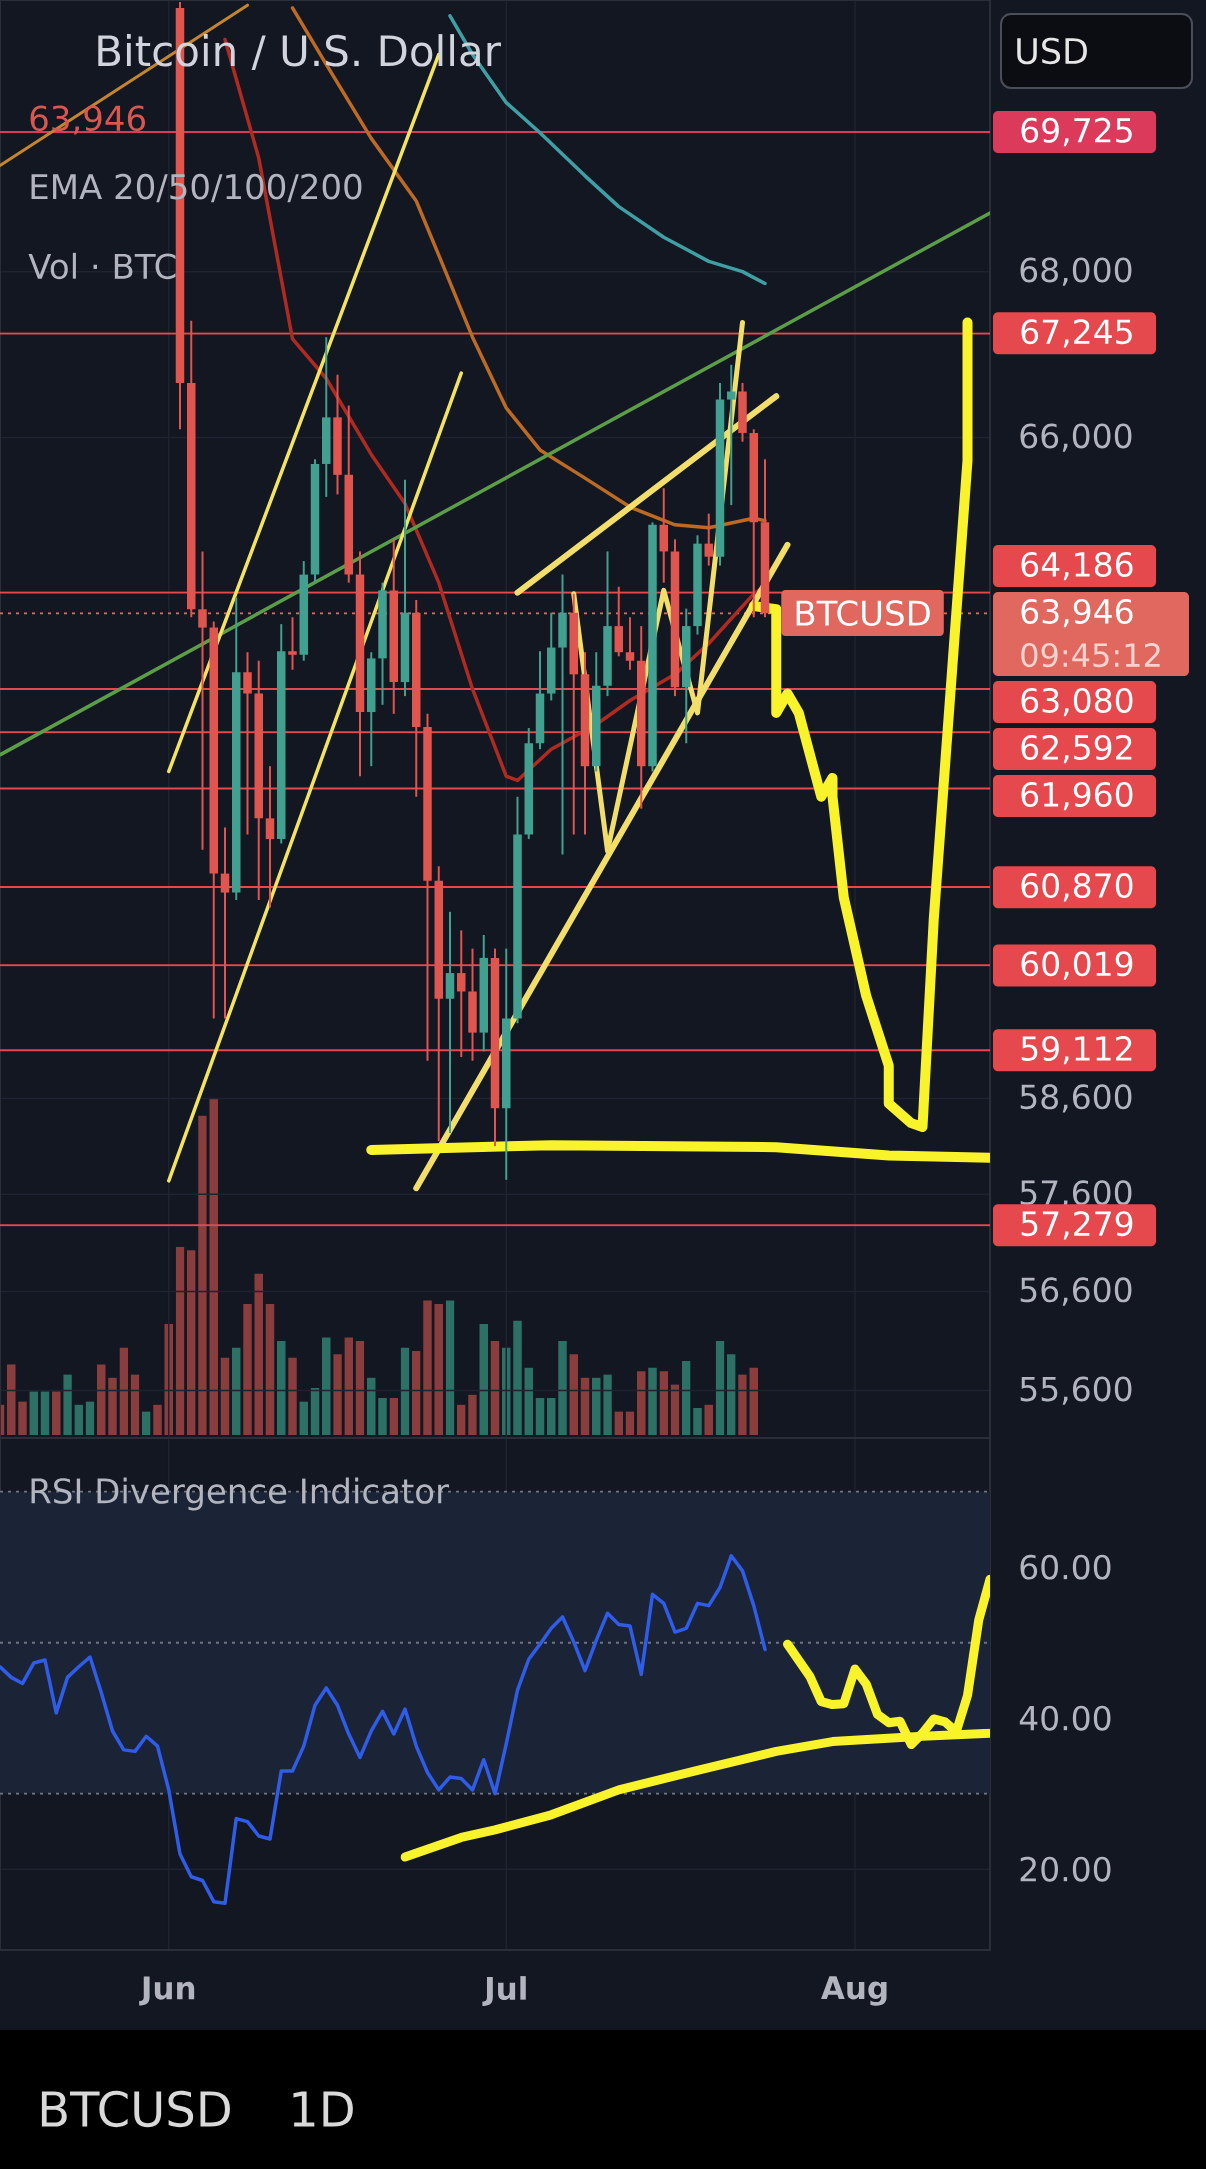 The image size is (1206, 2169). Describe the element at coordinates (1077, 702) in the screenshot. I see `ref-line-label: 63,080` at that location.